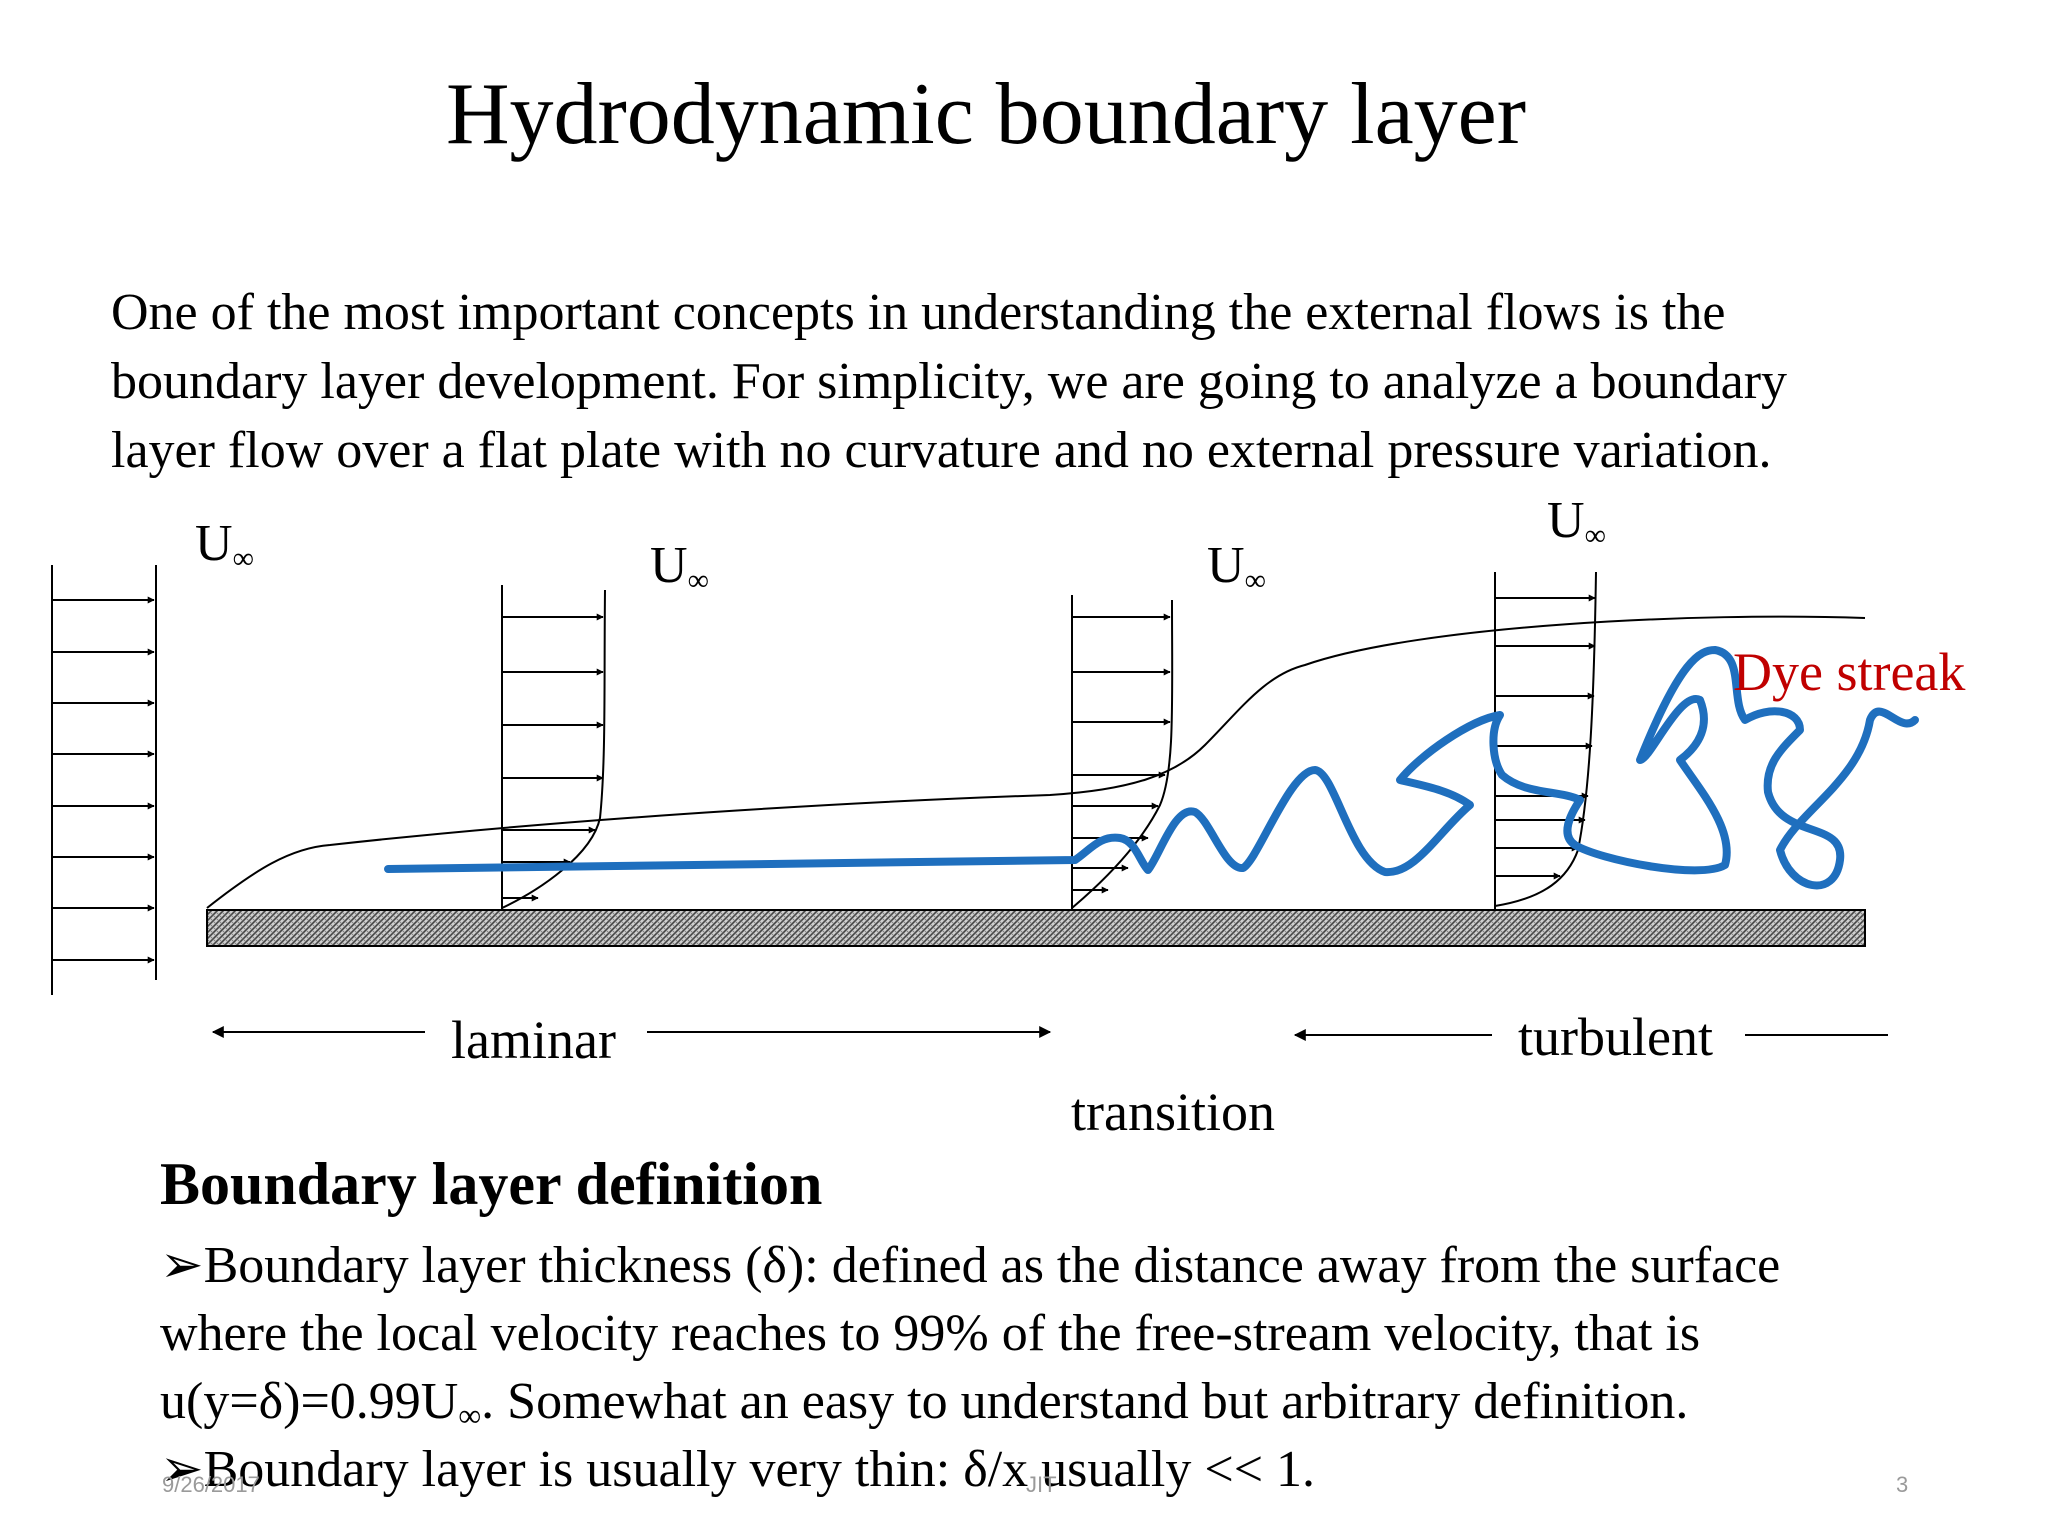 This screenshot has height=1536, width=2048. What do you see at coordinates (1036, 928) in the screenshot?
I see `flat-plate` at bounding box center [1036, 928].